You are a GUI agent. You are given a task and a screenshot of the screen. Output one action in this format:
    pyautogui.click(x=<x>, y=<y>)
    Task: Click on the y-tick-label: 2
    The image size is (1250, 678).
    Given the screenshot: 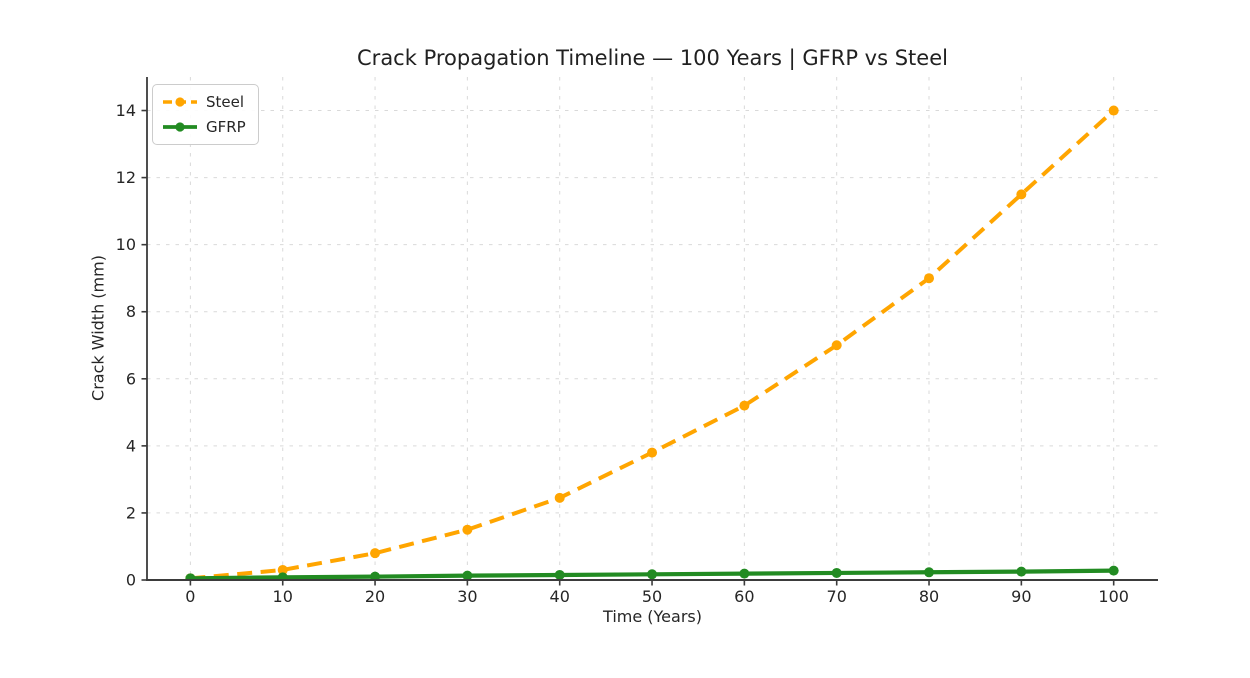 What is the action you would take?
    pyautogui.click(x=131, y=512)
    